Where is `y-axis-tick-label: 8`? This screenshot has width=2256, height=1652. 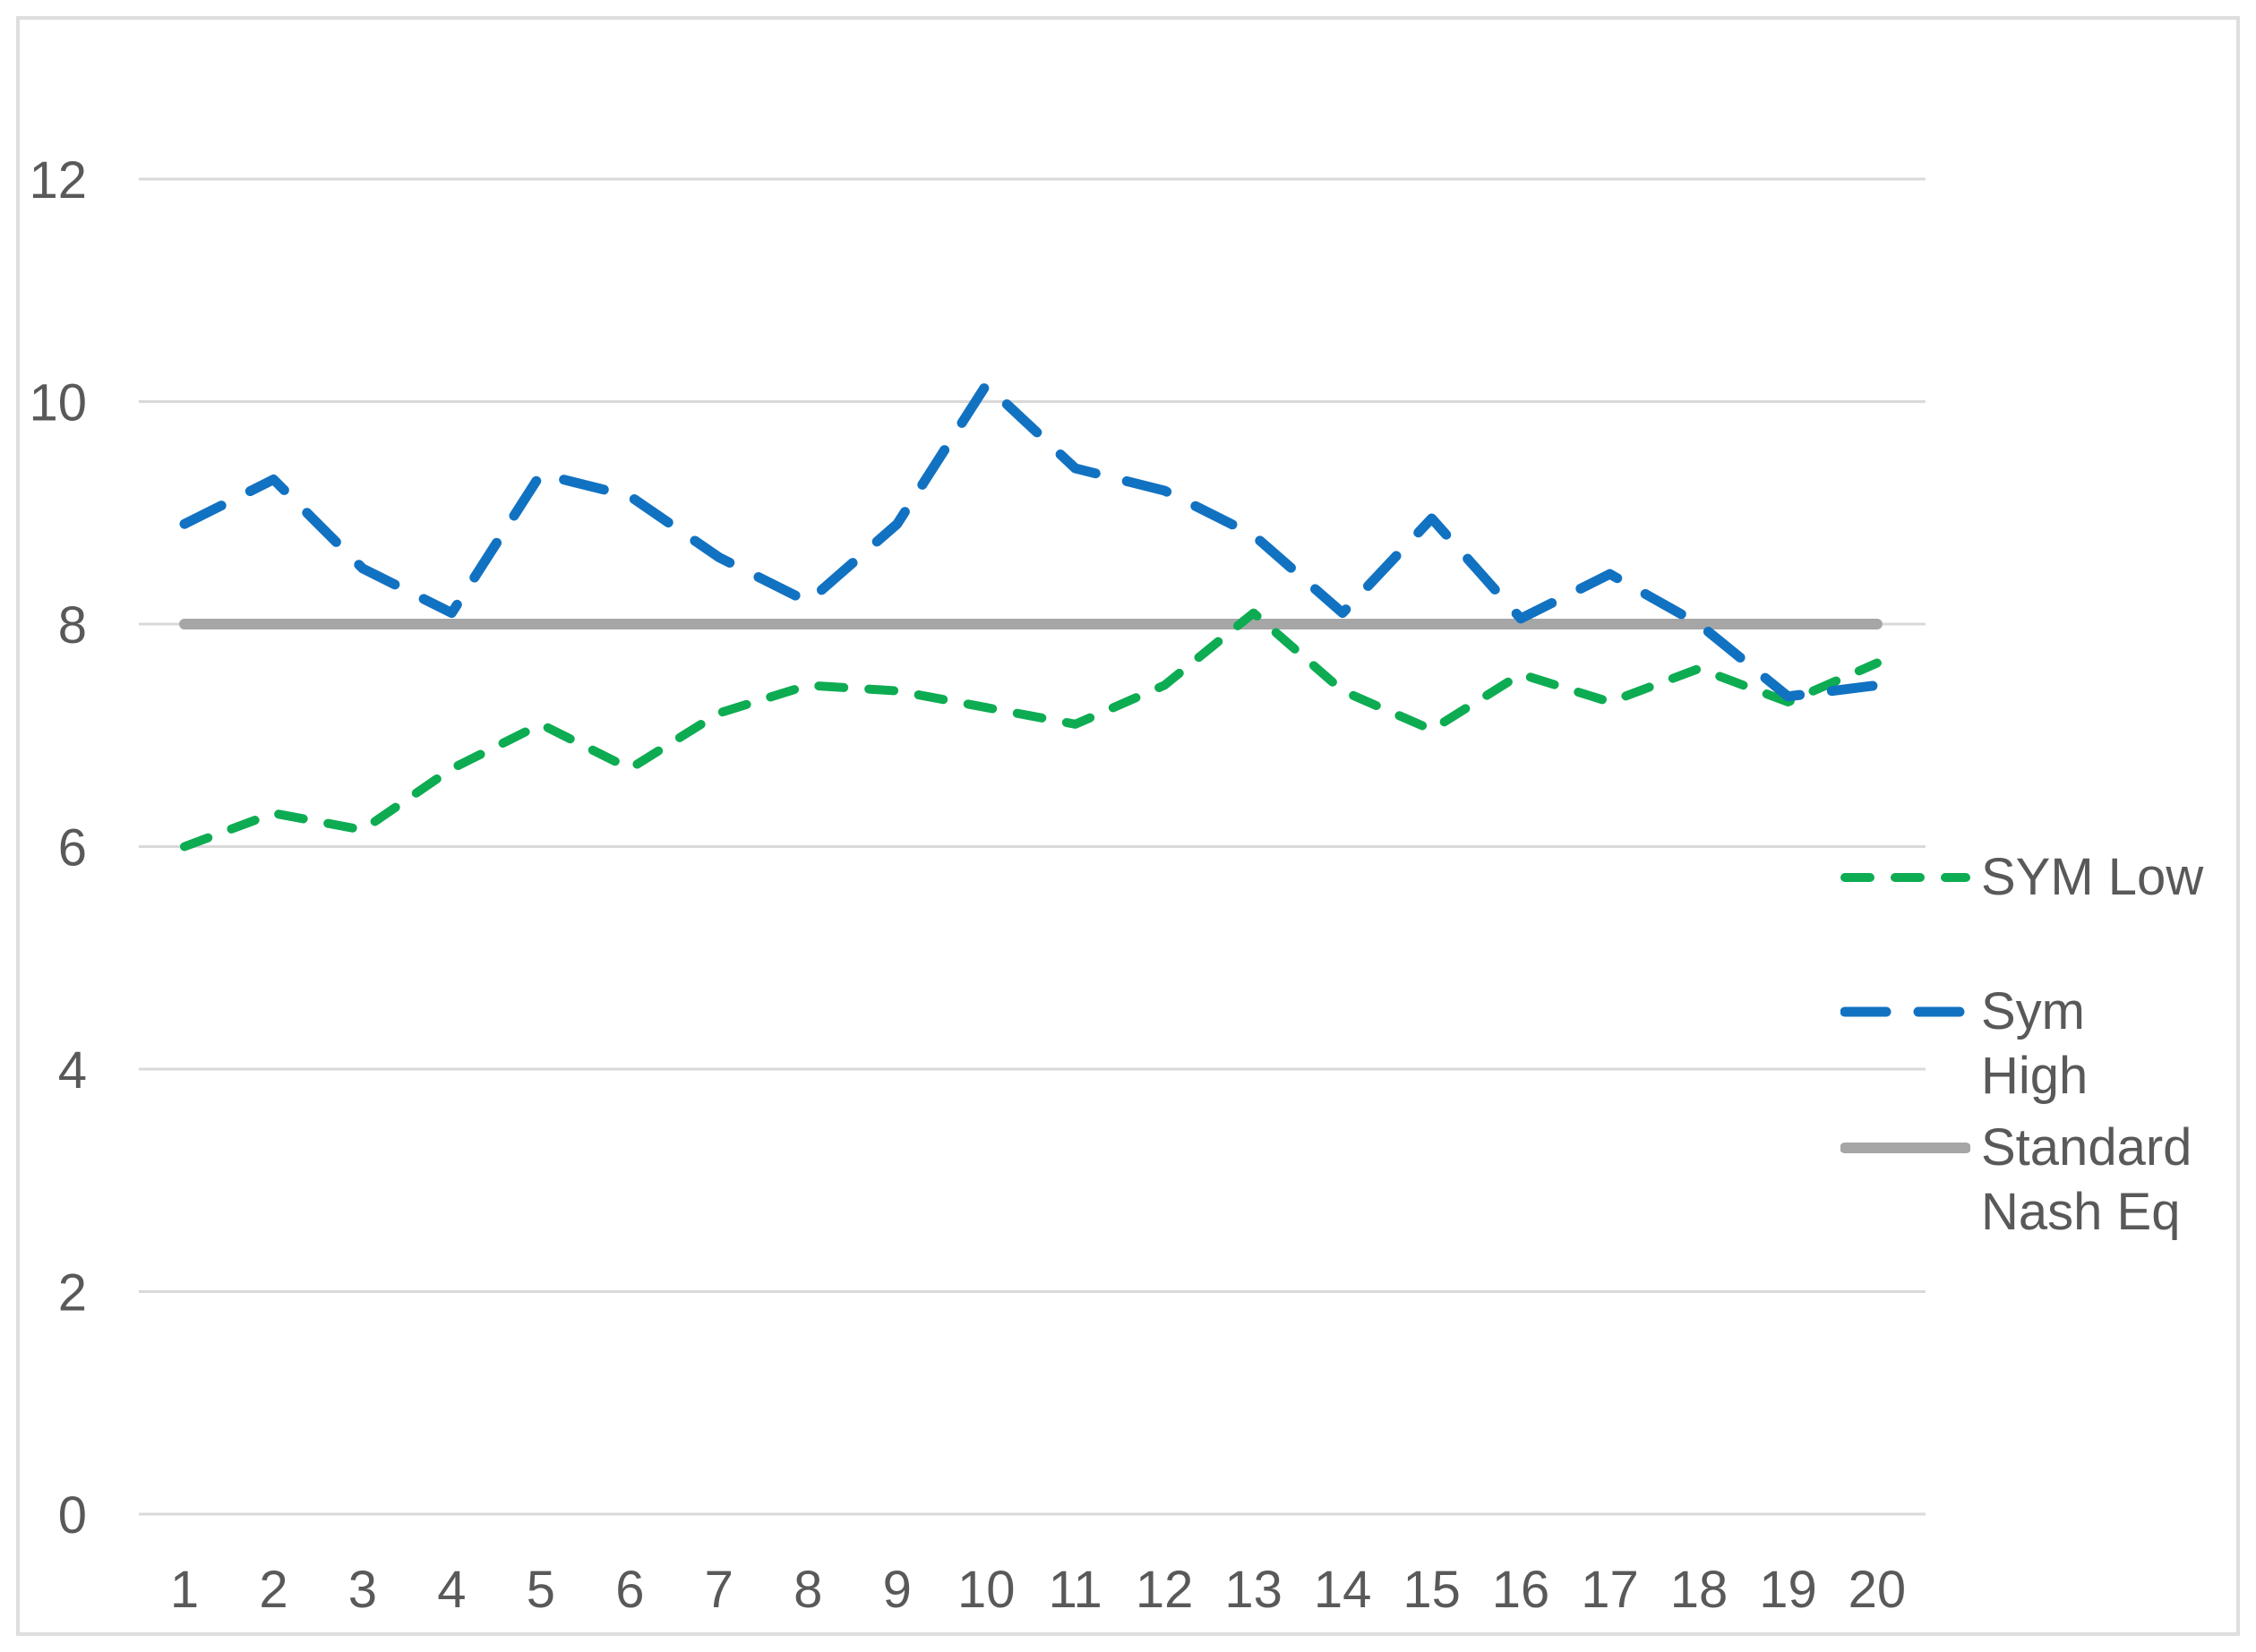
y-axis-tick-label: 8 is located at coordinates (72, 625).